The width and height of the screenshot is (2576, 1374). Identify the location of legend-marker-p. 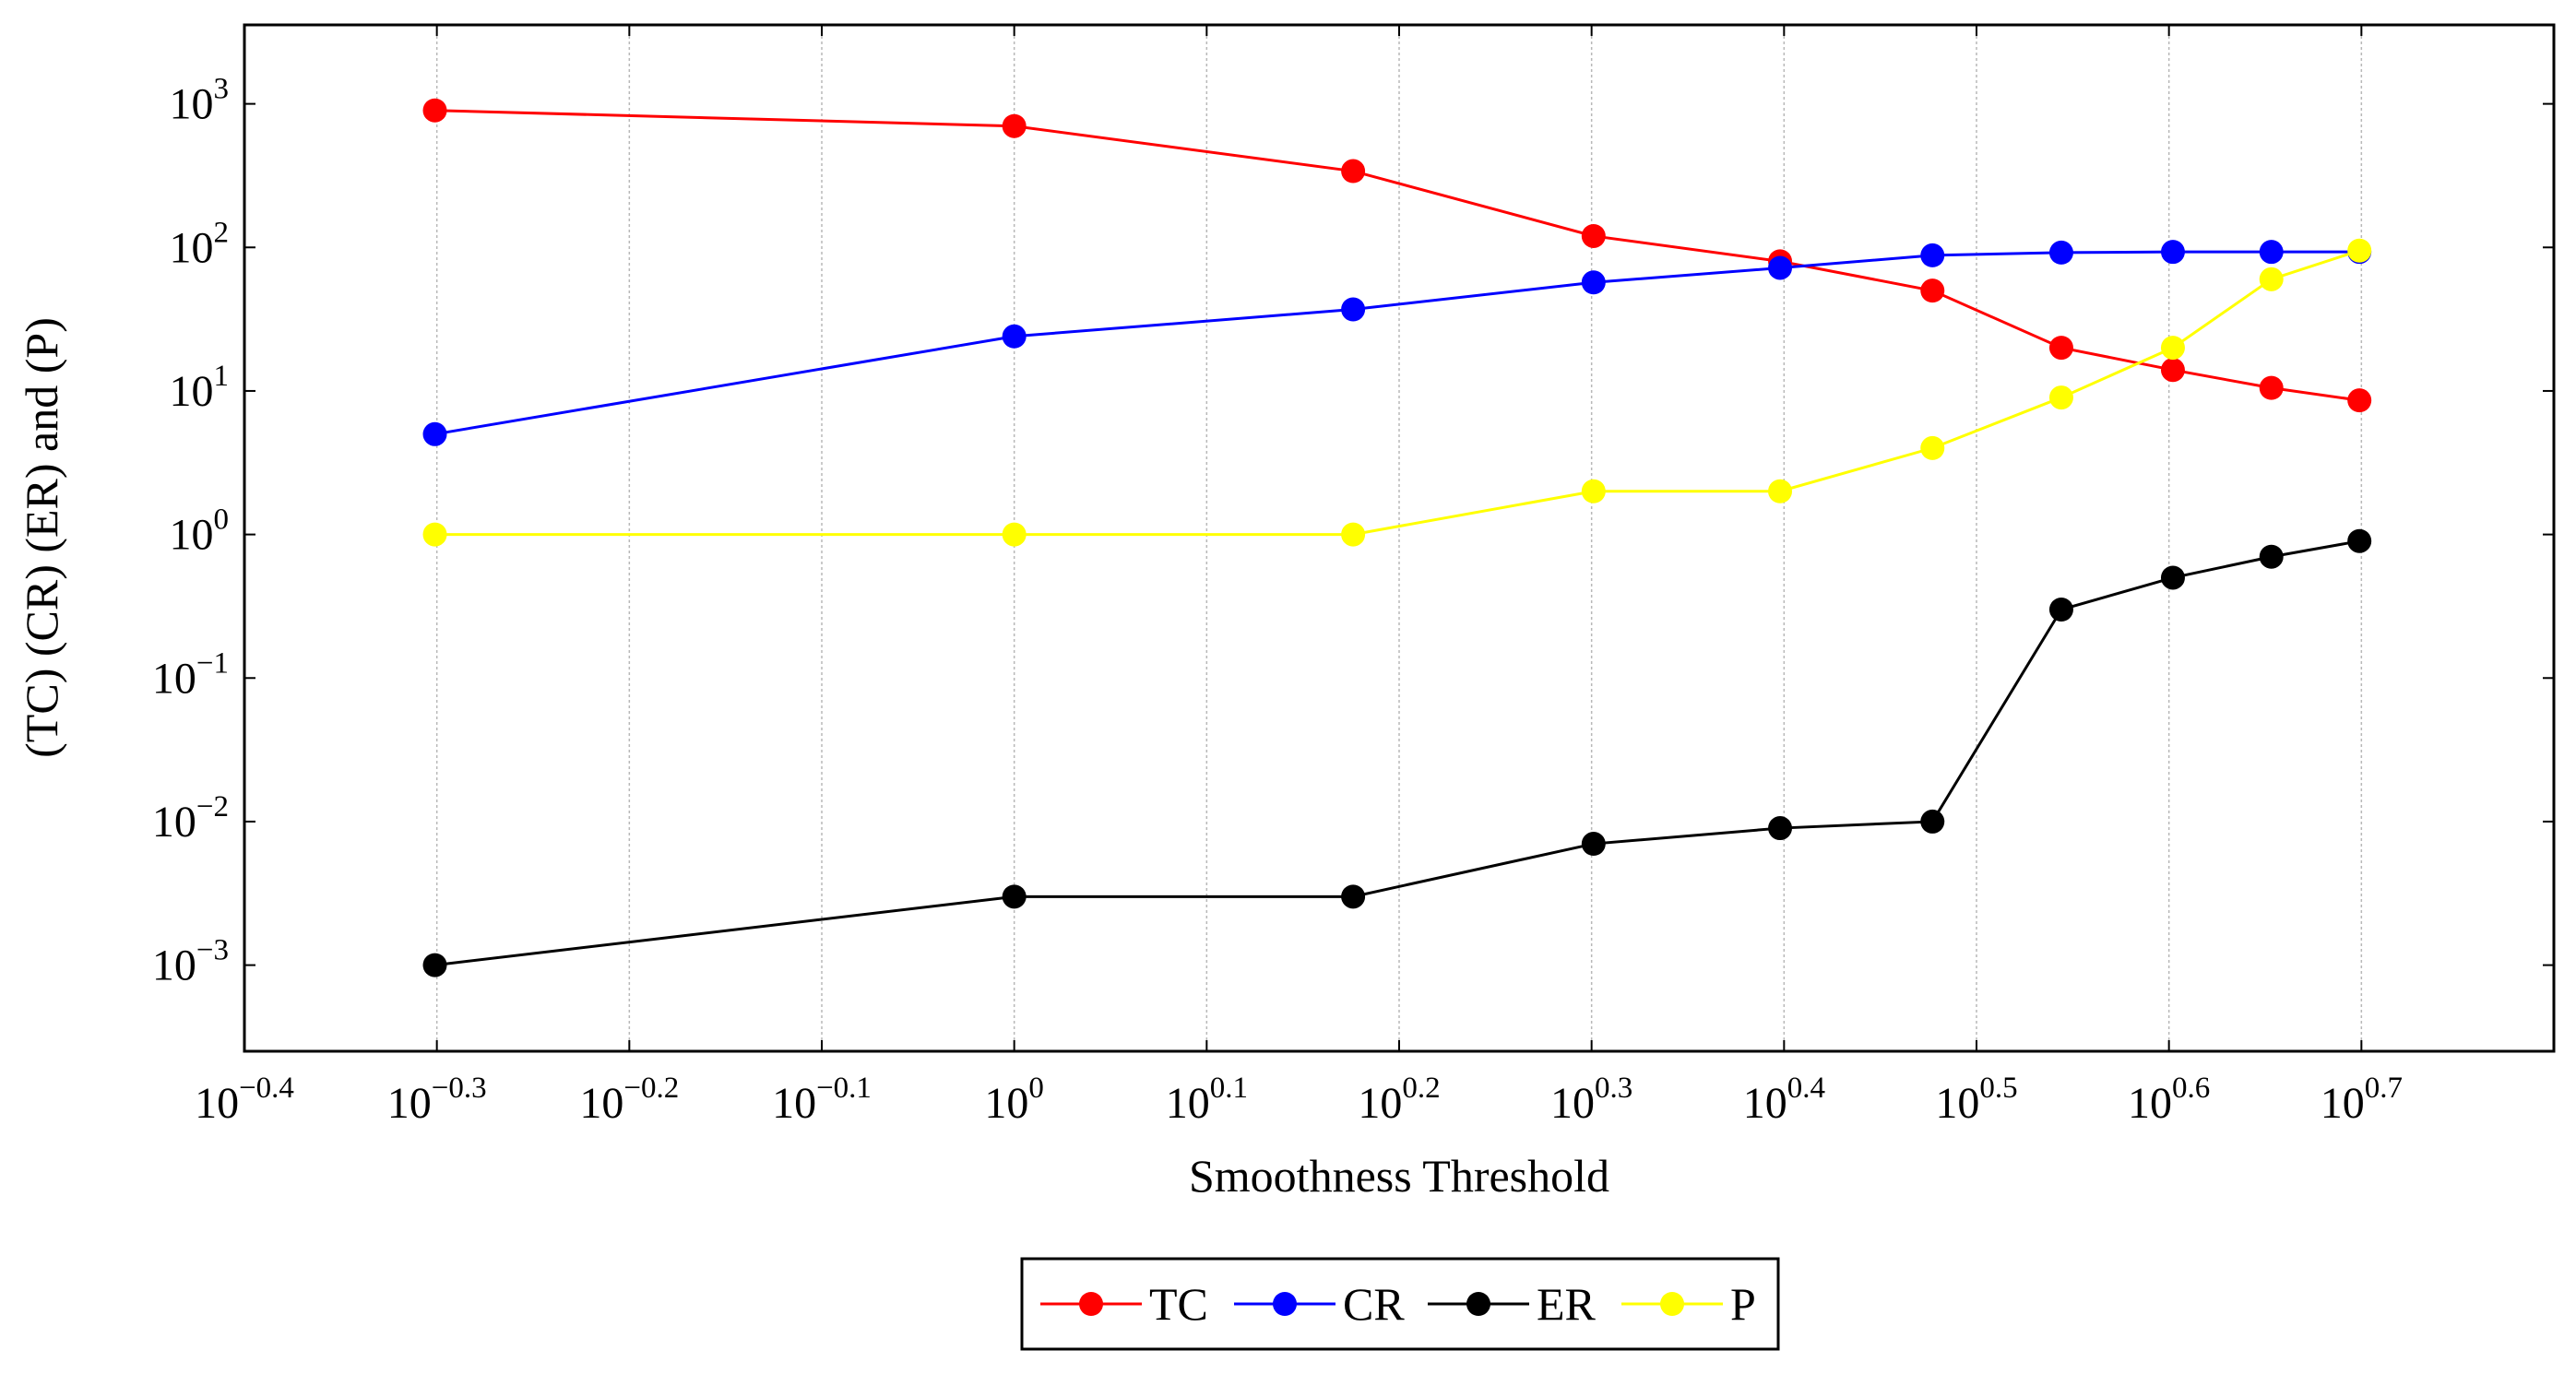
(1672, 1304).